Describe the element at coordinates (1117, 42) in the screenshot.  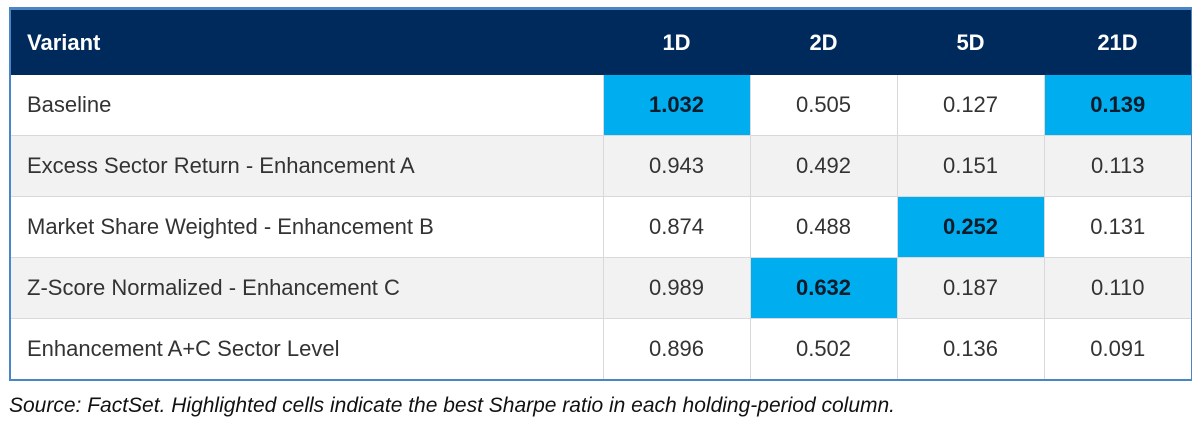
I see `column-header-21d: 21D` at that location.